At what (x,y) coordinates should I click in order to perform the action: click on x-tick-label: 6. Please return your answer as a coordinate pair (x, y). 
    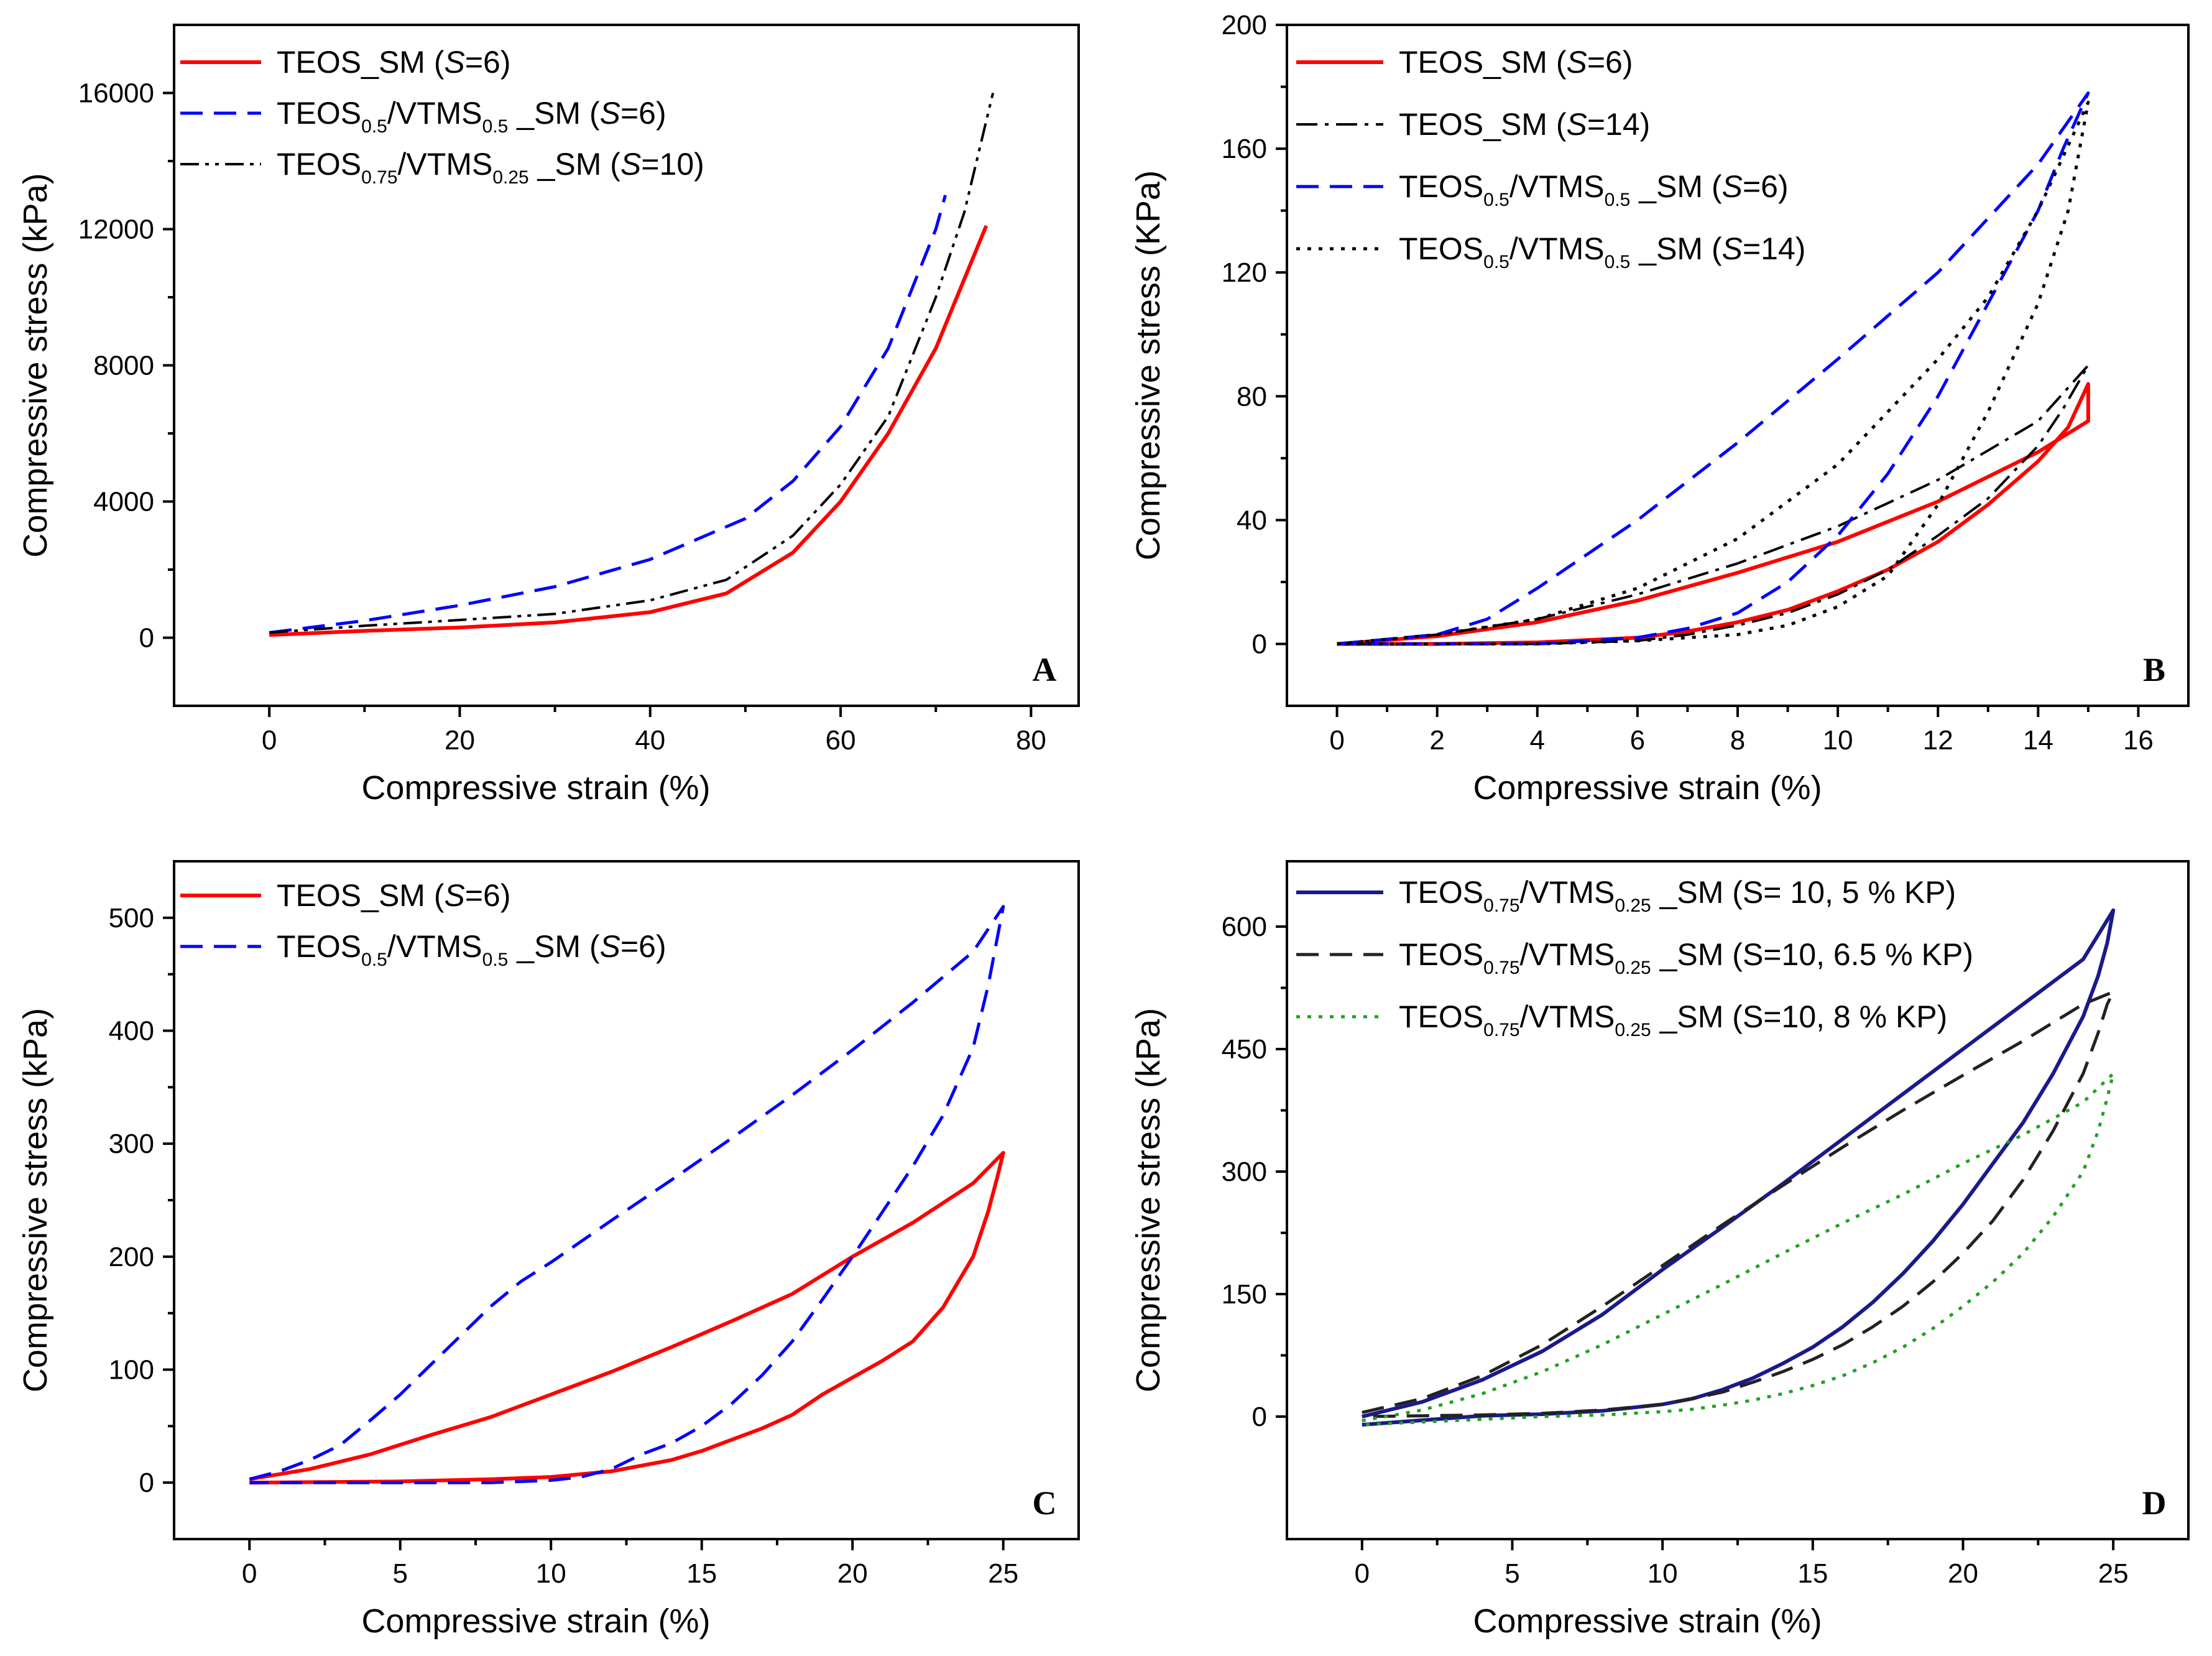
    Looking at the image, I should click on (1637, 740).